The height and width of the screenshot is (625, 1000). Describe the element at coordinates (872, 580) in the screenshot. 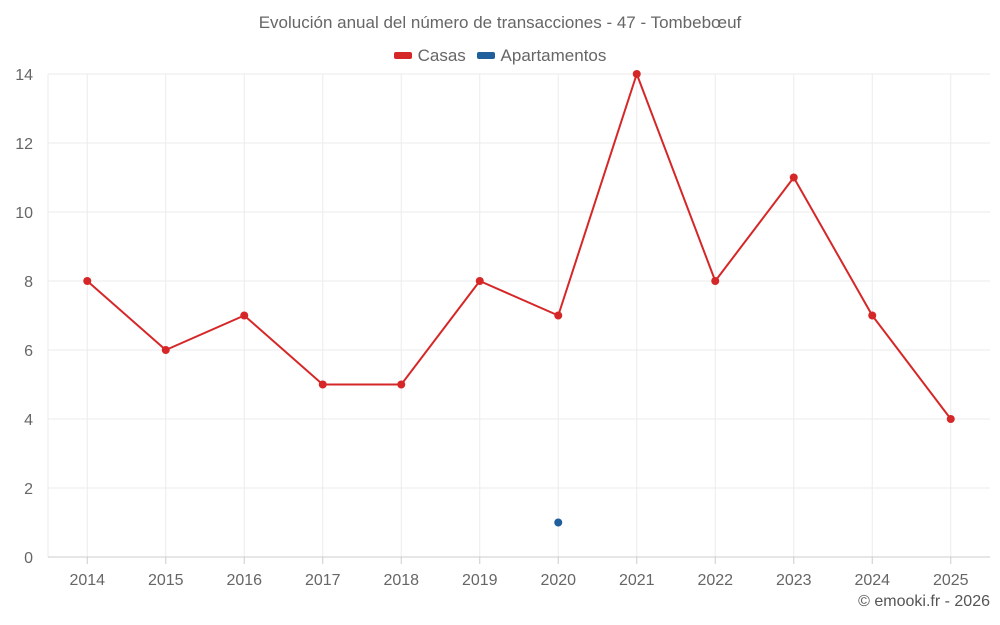

I see `x-tick-label: 2024` at that location.